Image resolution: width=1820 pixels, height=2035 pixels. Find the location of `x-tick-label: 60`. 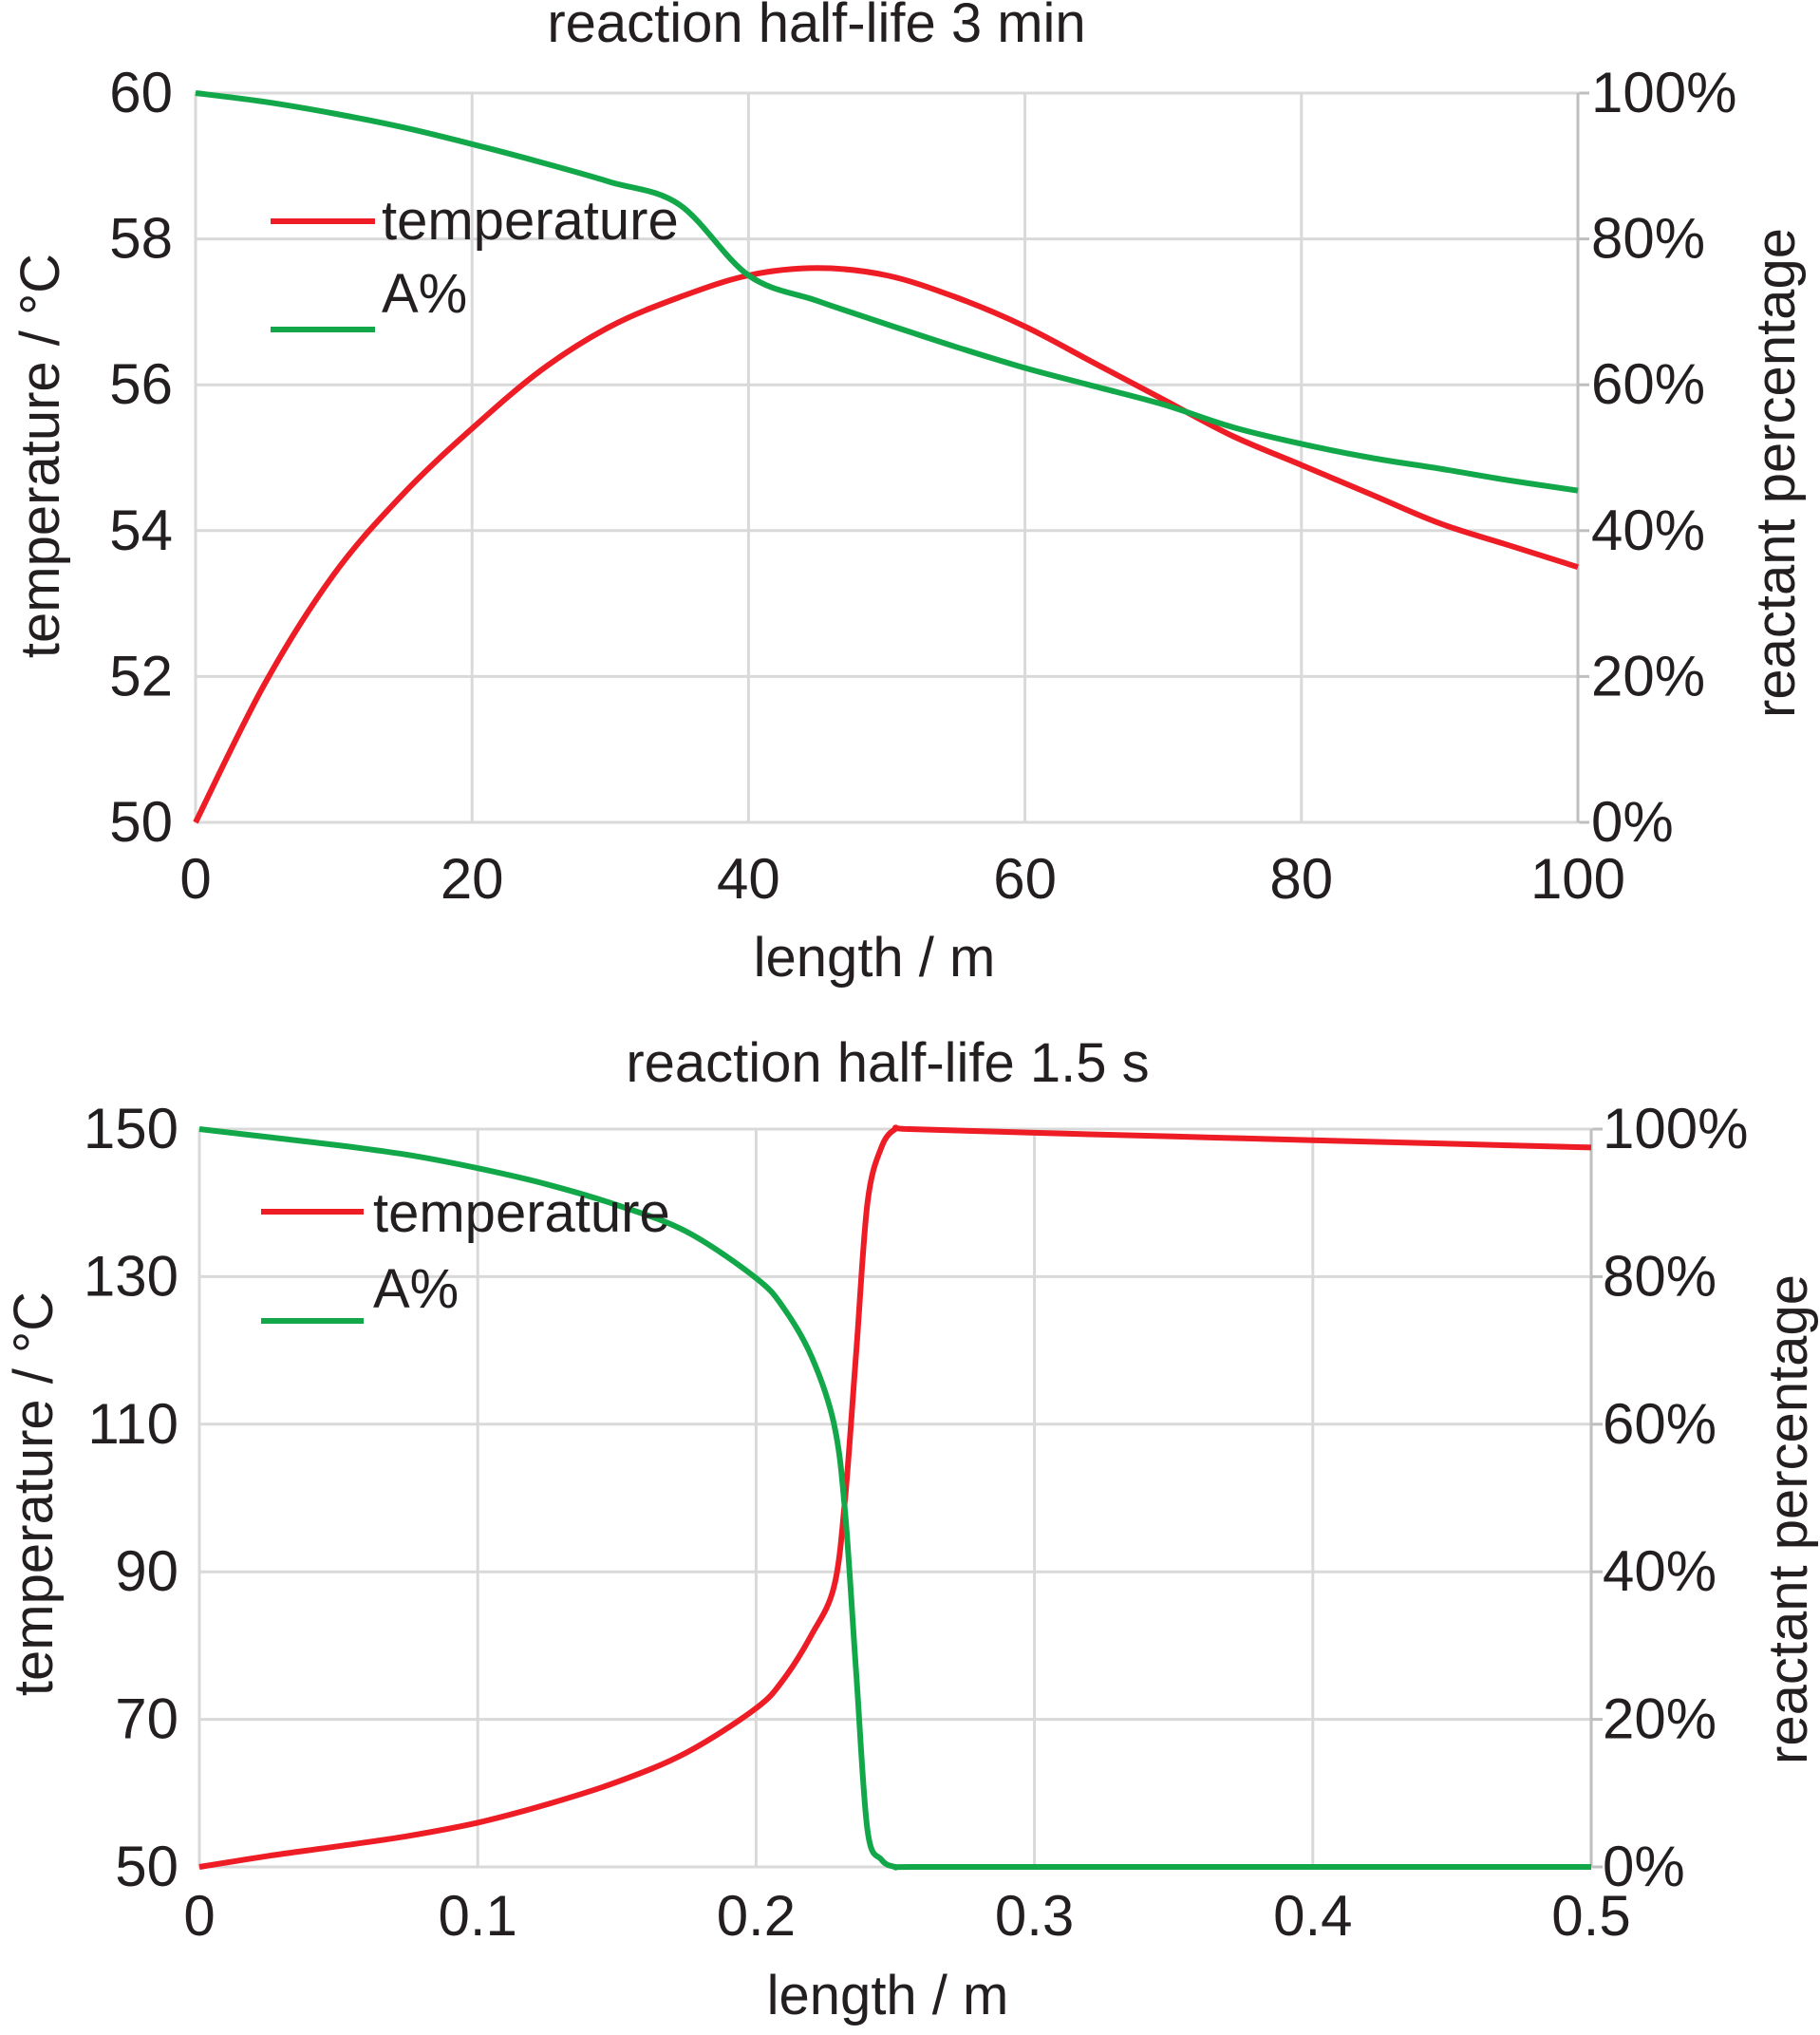

x-tick-label: 60 is located at coordinates (1025, 879).